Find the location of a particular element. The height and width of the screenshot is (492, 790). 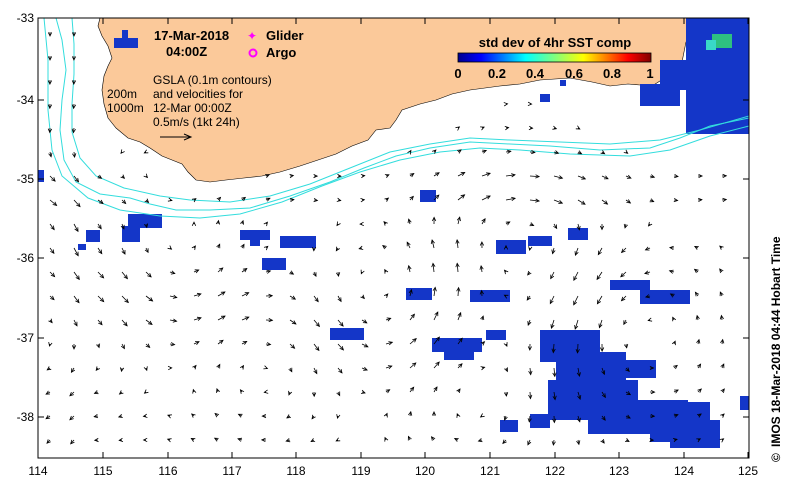

gsla-note-line1: GSLA (0.1m contours) is located at coordinates (212, 80).